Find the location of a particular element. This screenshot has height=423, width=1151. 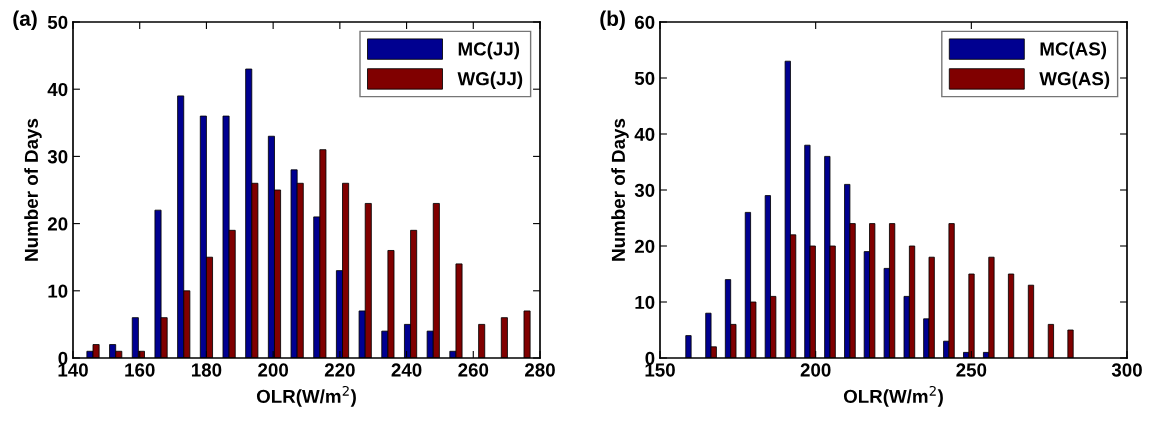

x-tick-label: 160 is located at coordinates (140, 370).